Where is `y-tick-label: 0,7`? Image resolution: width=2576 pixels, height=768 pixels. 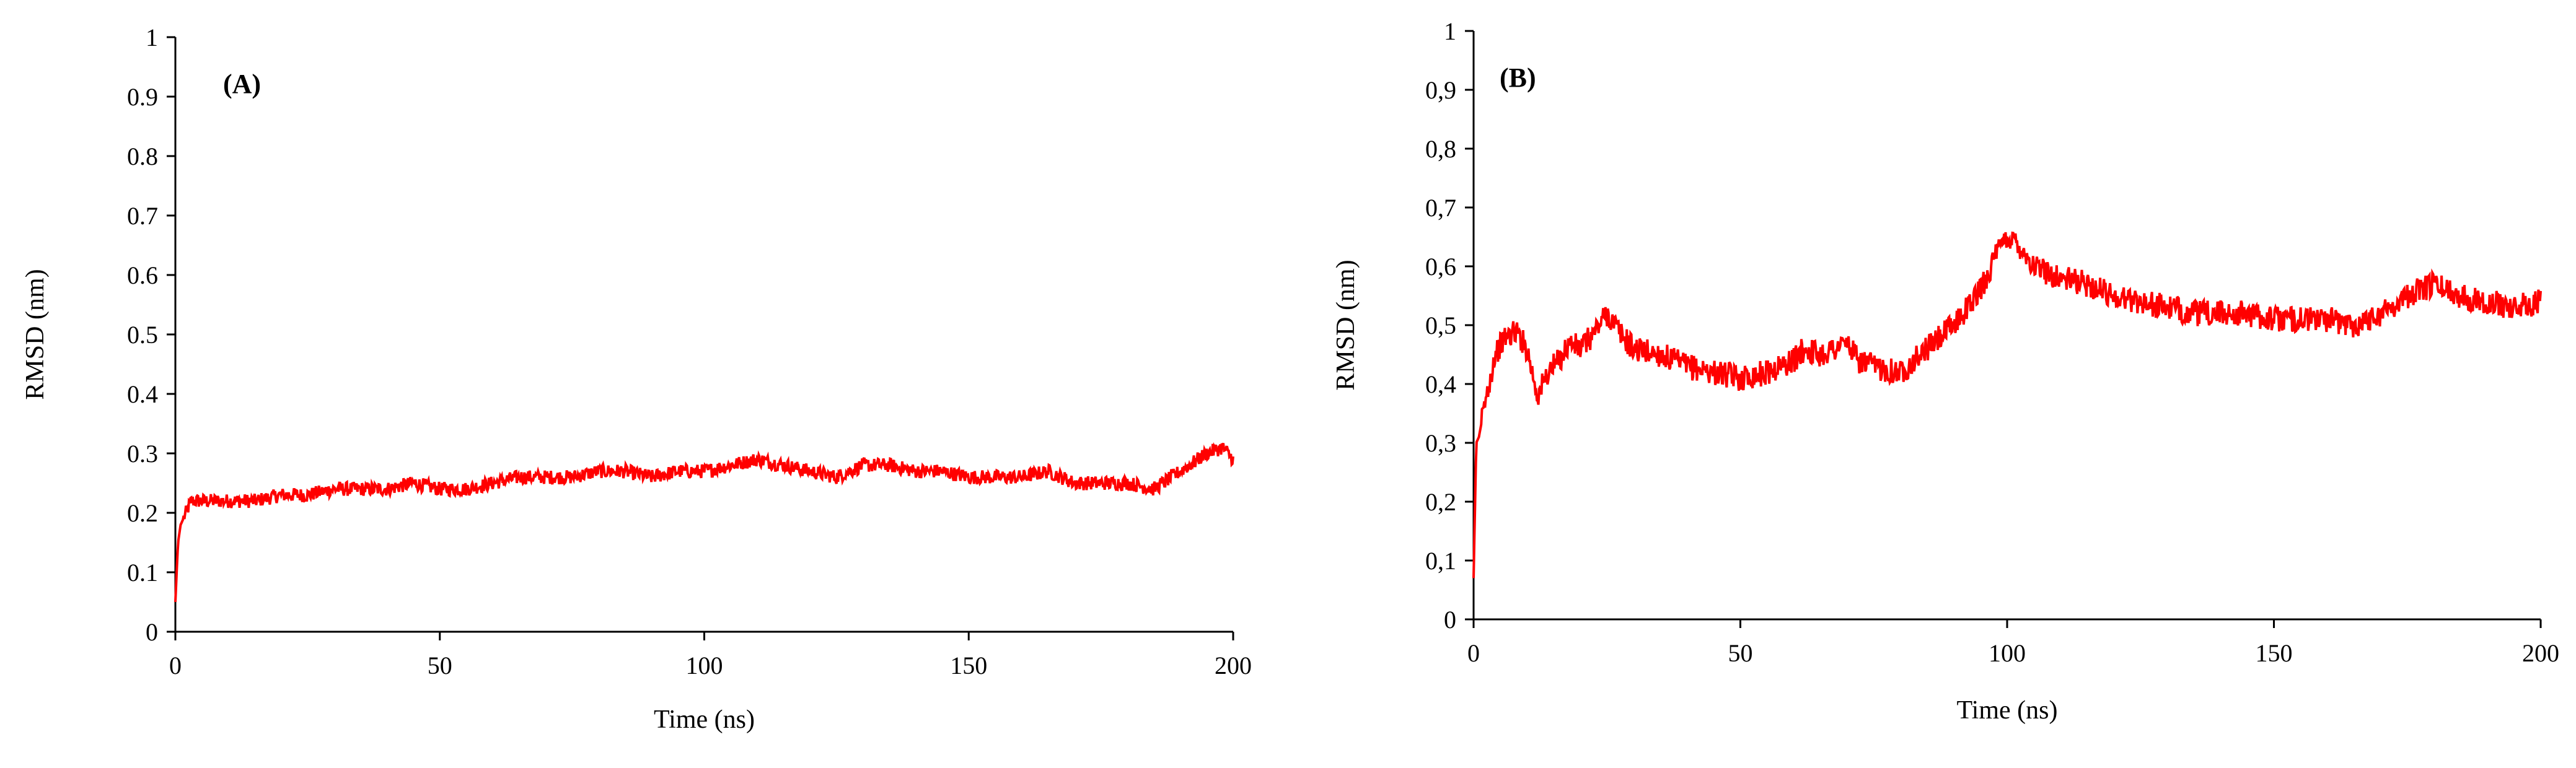 y-tick-label: 0,7 is located at coordinates (1441, 208).